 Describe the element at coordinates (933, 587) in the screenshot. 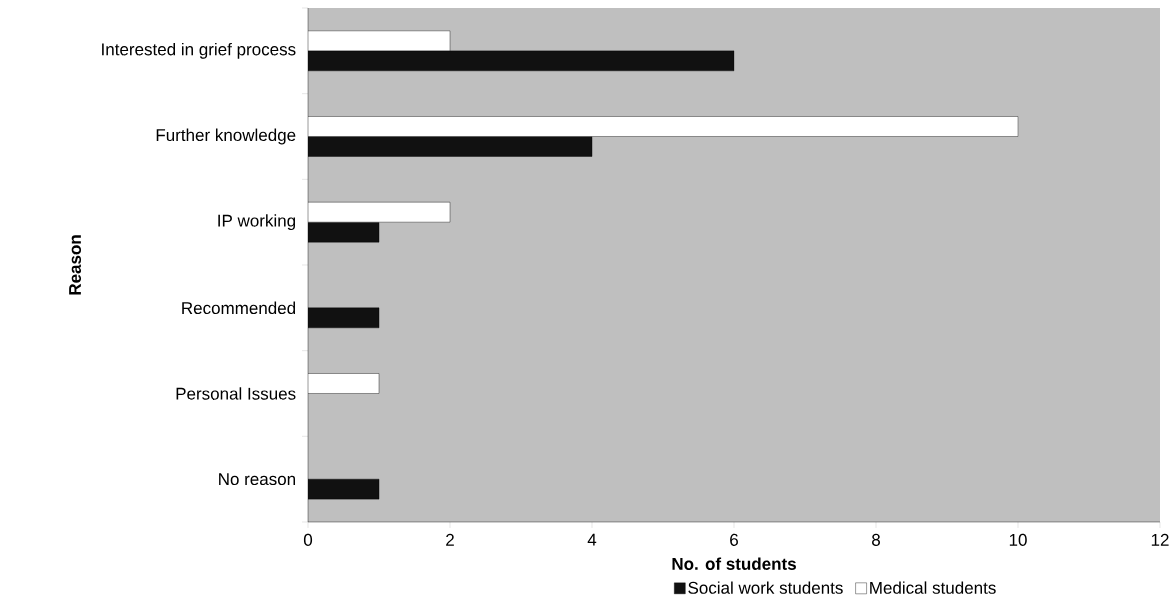

I see `legend-label: Medical students` at that location.